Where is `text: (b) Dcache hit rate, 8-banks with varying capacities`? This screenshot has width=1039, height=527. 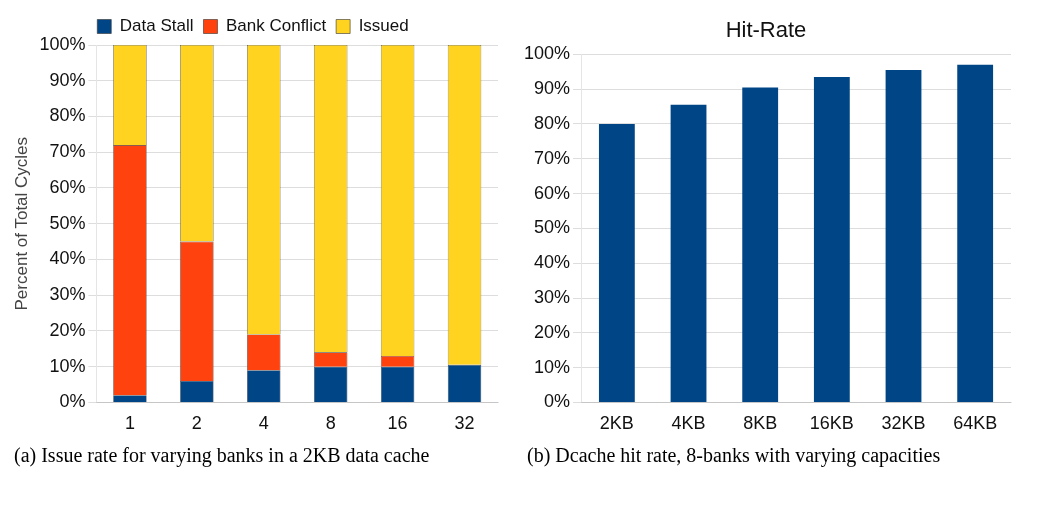
text: (b) Dcache hit rate, 8-banks with varying capacities is located at coordinates (734, 455).